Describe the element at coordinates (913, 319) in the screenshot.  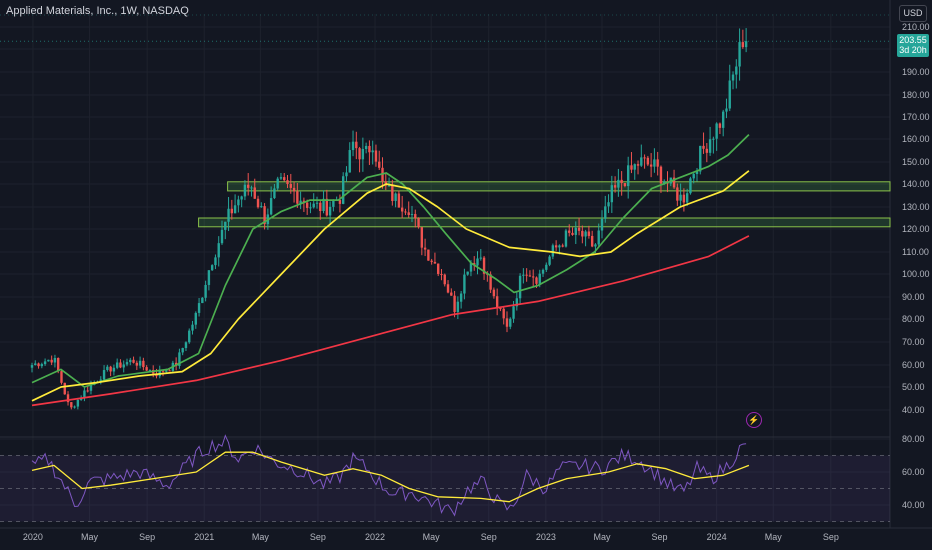
I see `price-tick-label: 80.00` at that location.